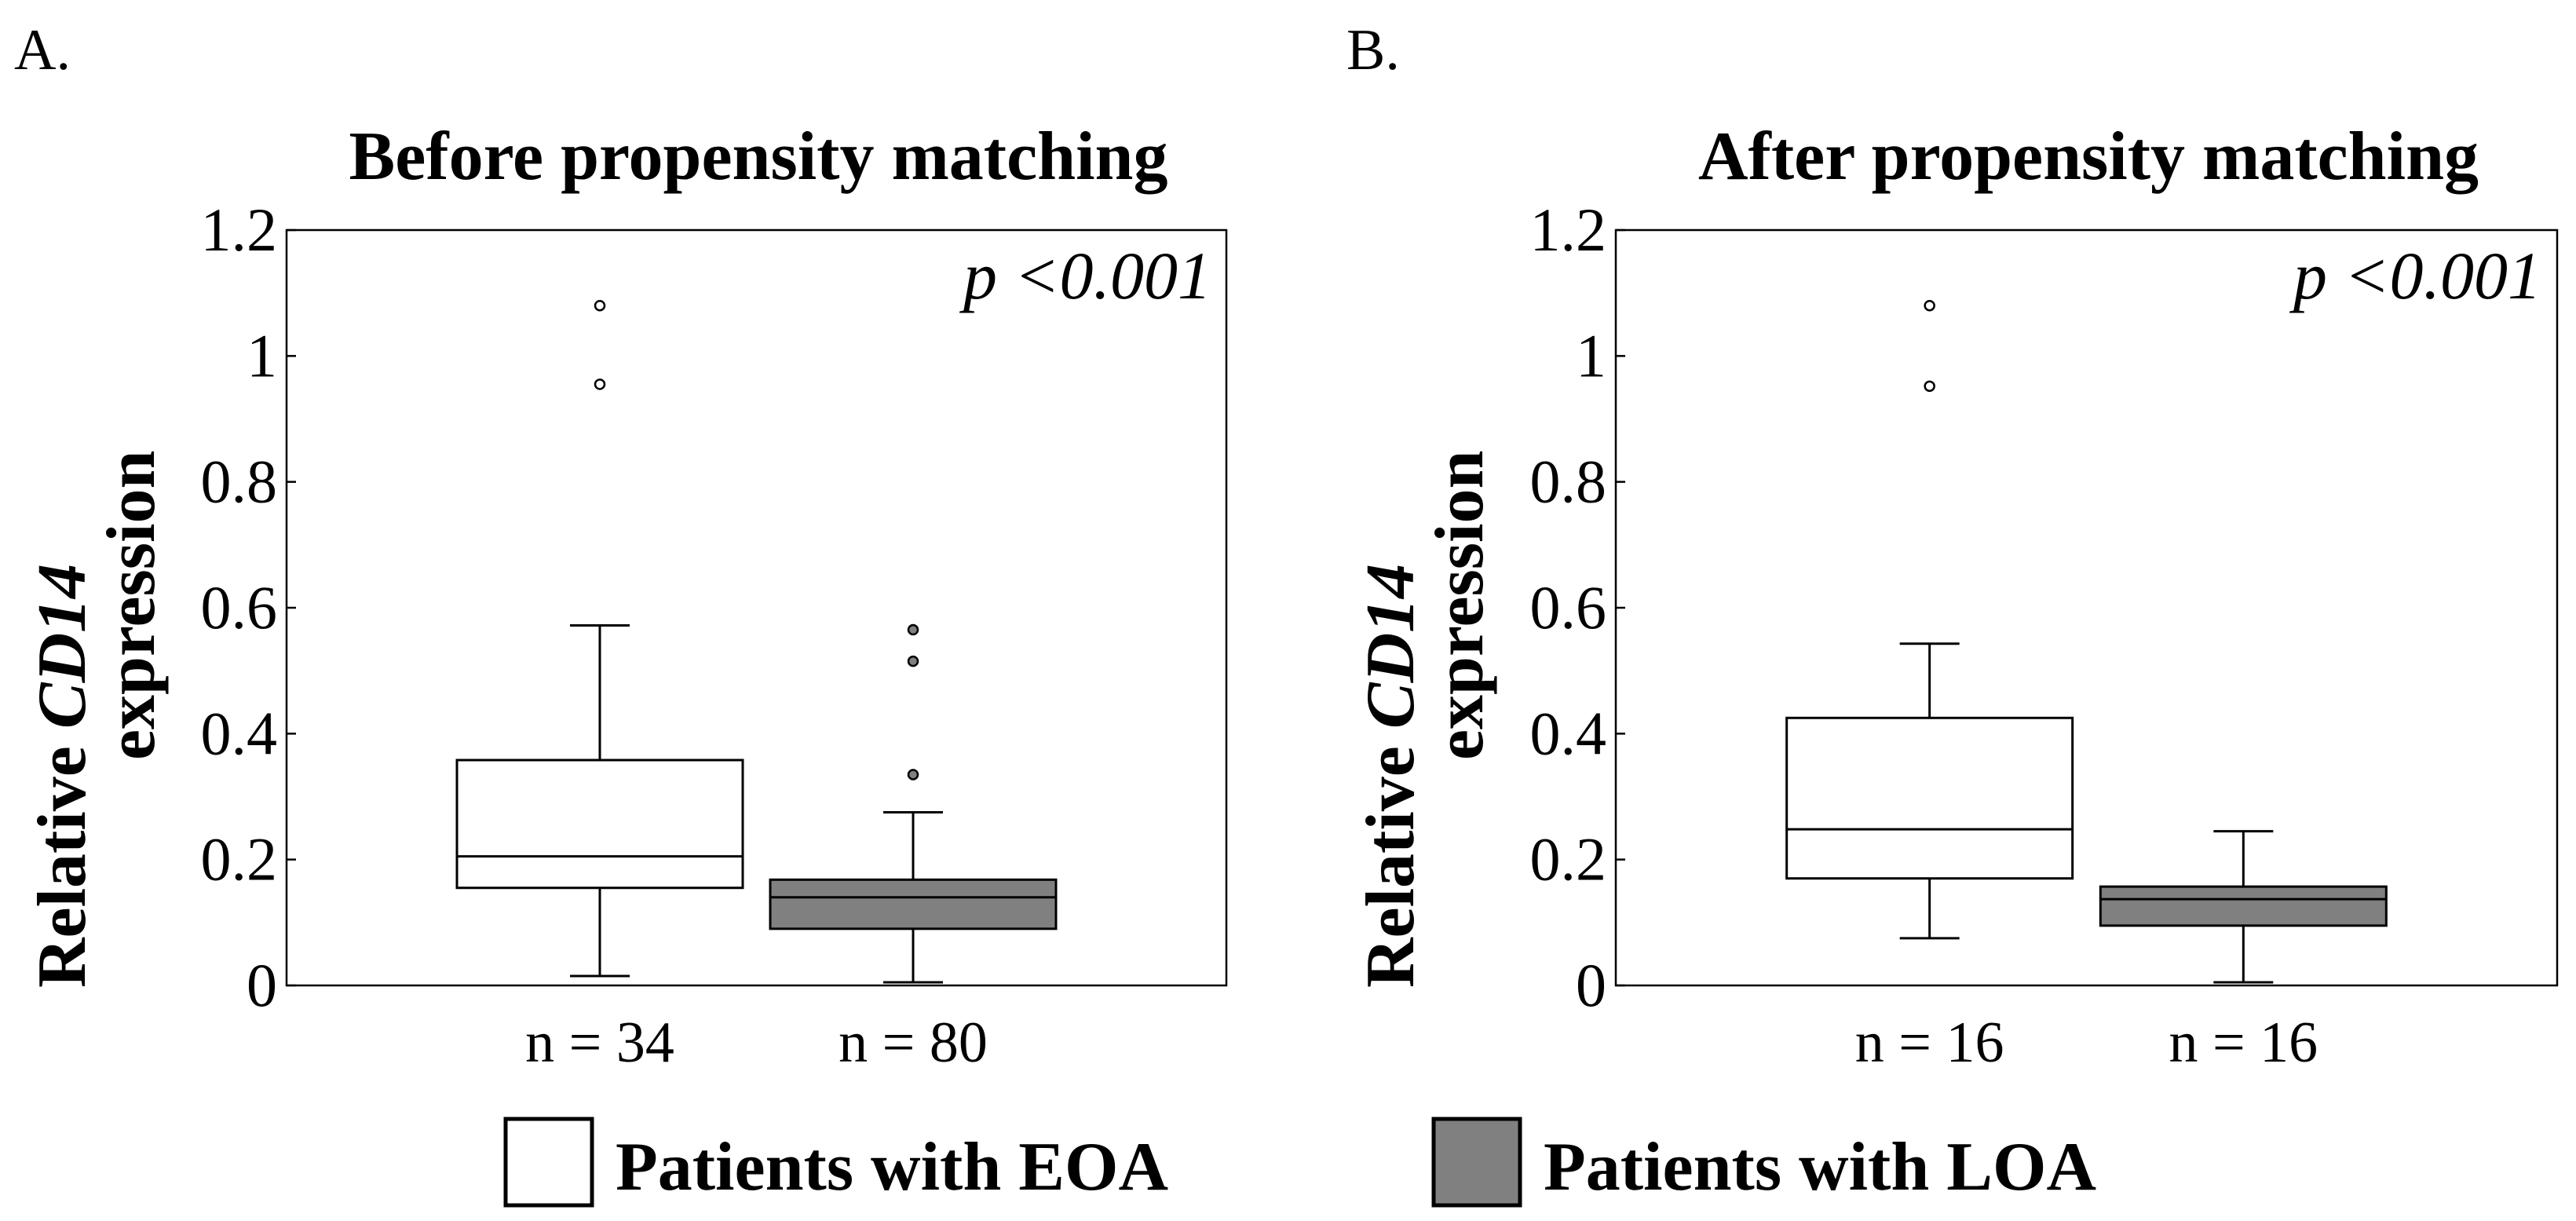 The width and height of the screenshot is (2576, 1221). What do you see at coordinates (913, 803) in the screenshot?
I see `panel-a-loa-boxplot` at bounding box center [913, 803].